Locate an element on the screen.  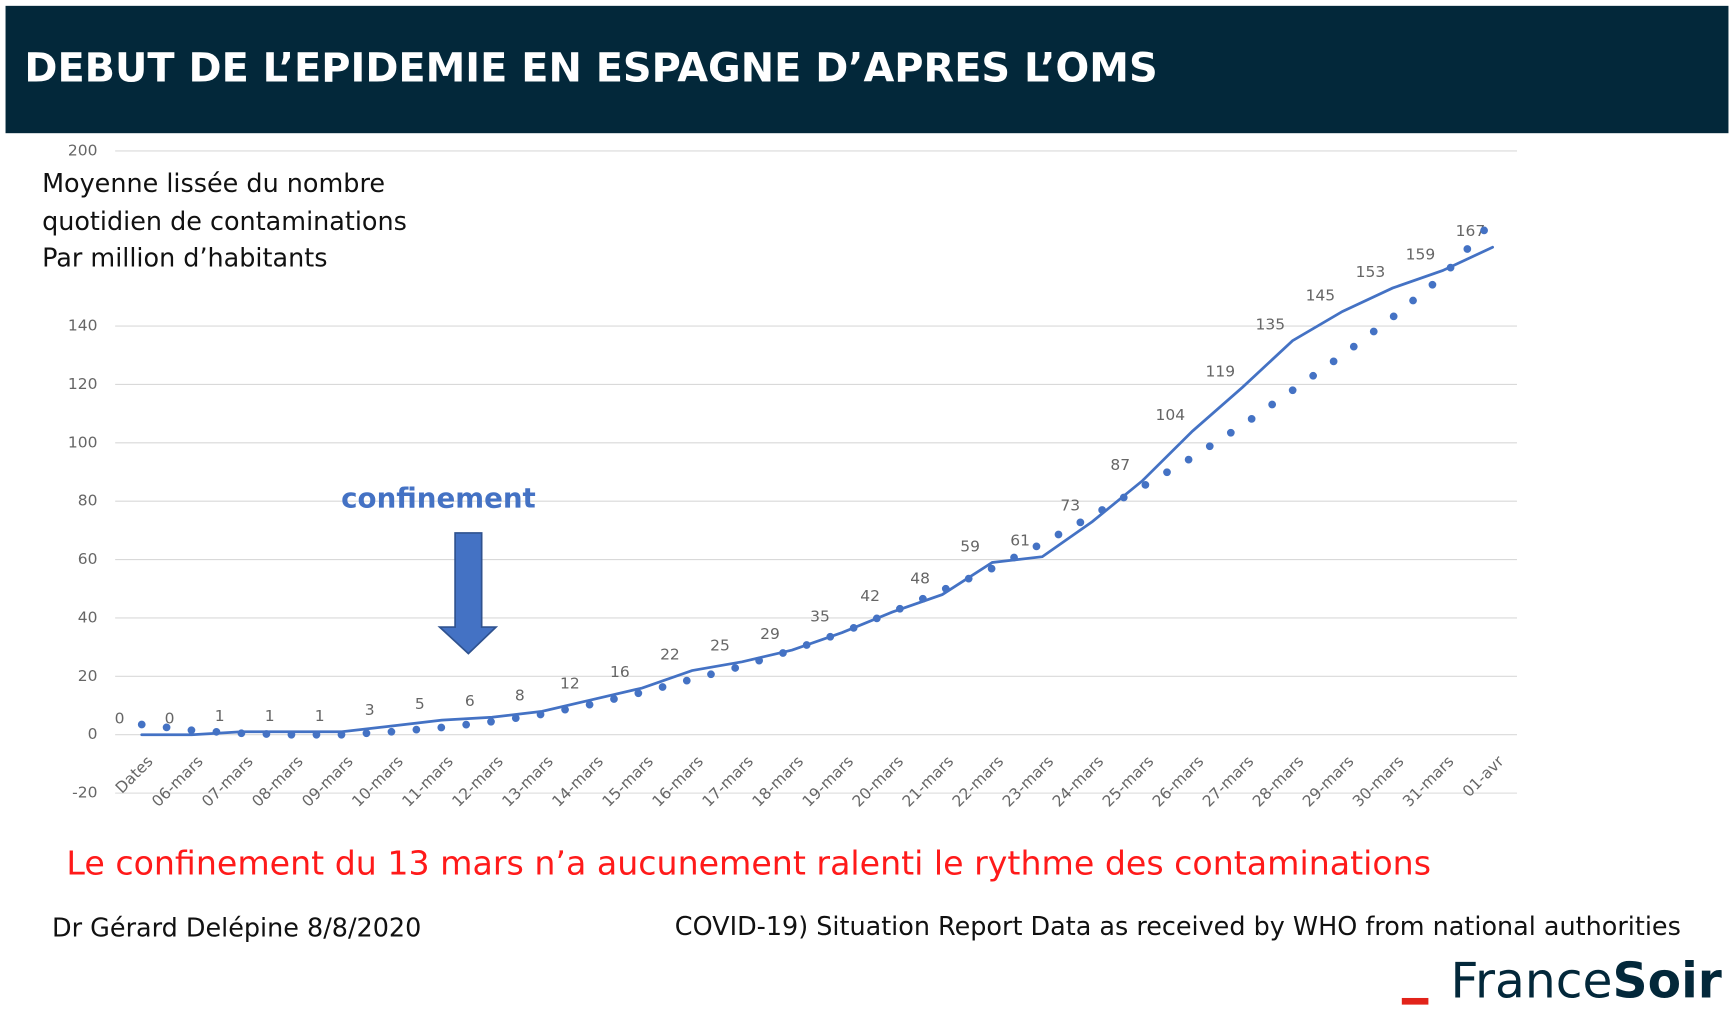
data-label: 16 is located at coordinates (620, 672).